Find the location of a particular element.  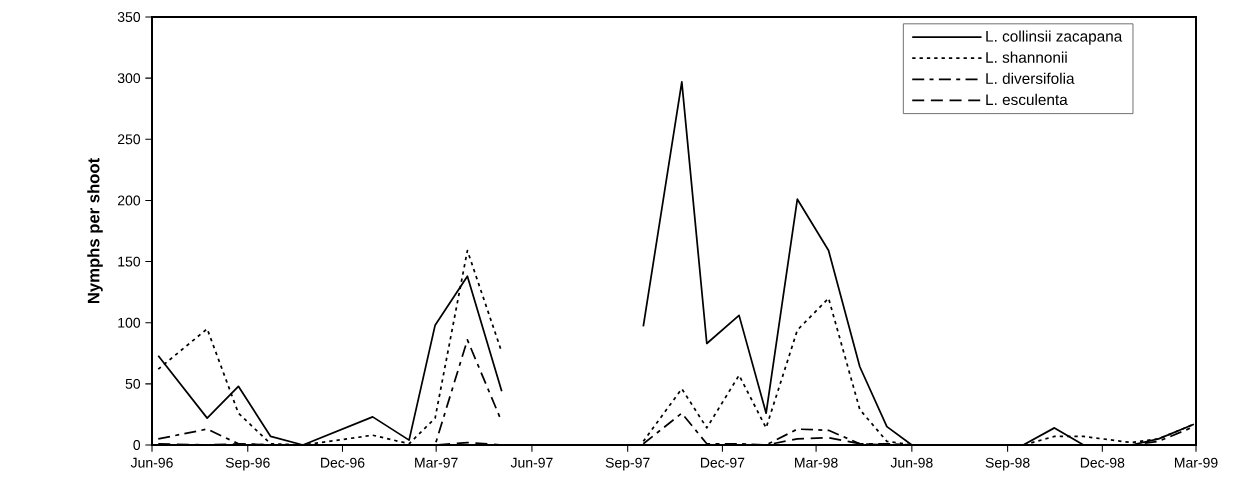

y-tick-label: 300 is located at coordinates (129, 78).